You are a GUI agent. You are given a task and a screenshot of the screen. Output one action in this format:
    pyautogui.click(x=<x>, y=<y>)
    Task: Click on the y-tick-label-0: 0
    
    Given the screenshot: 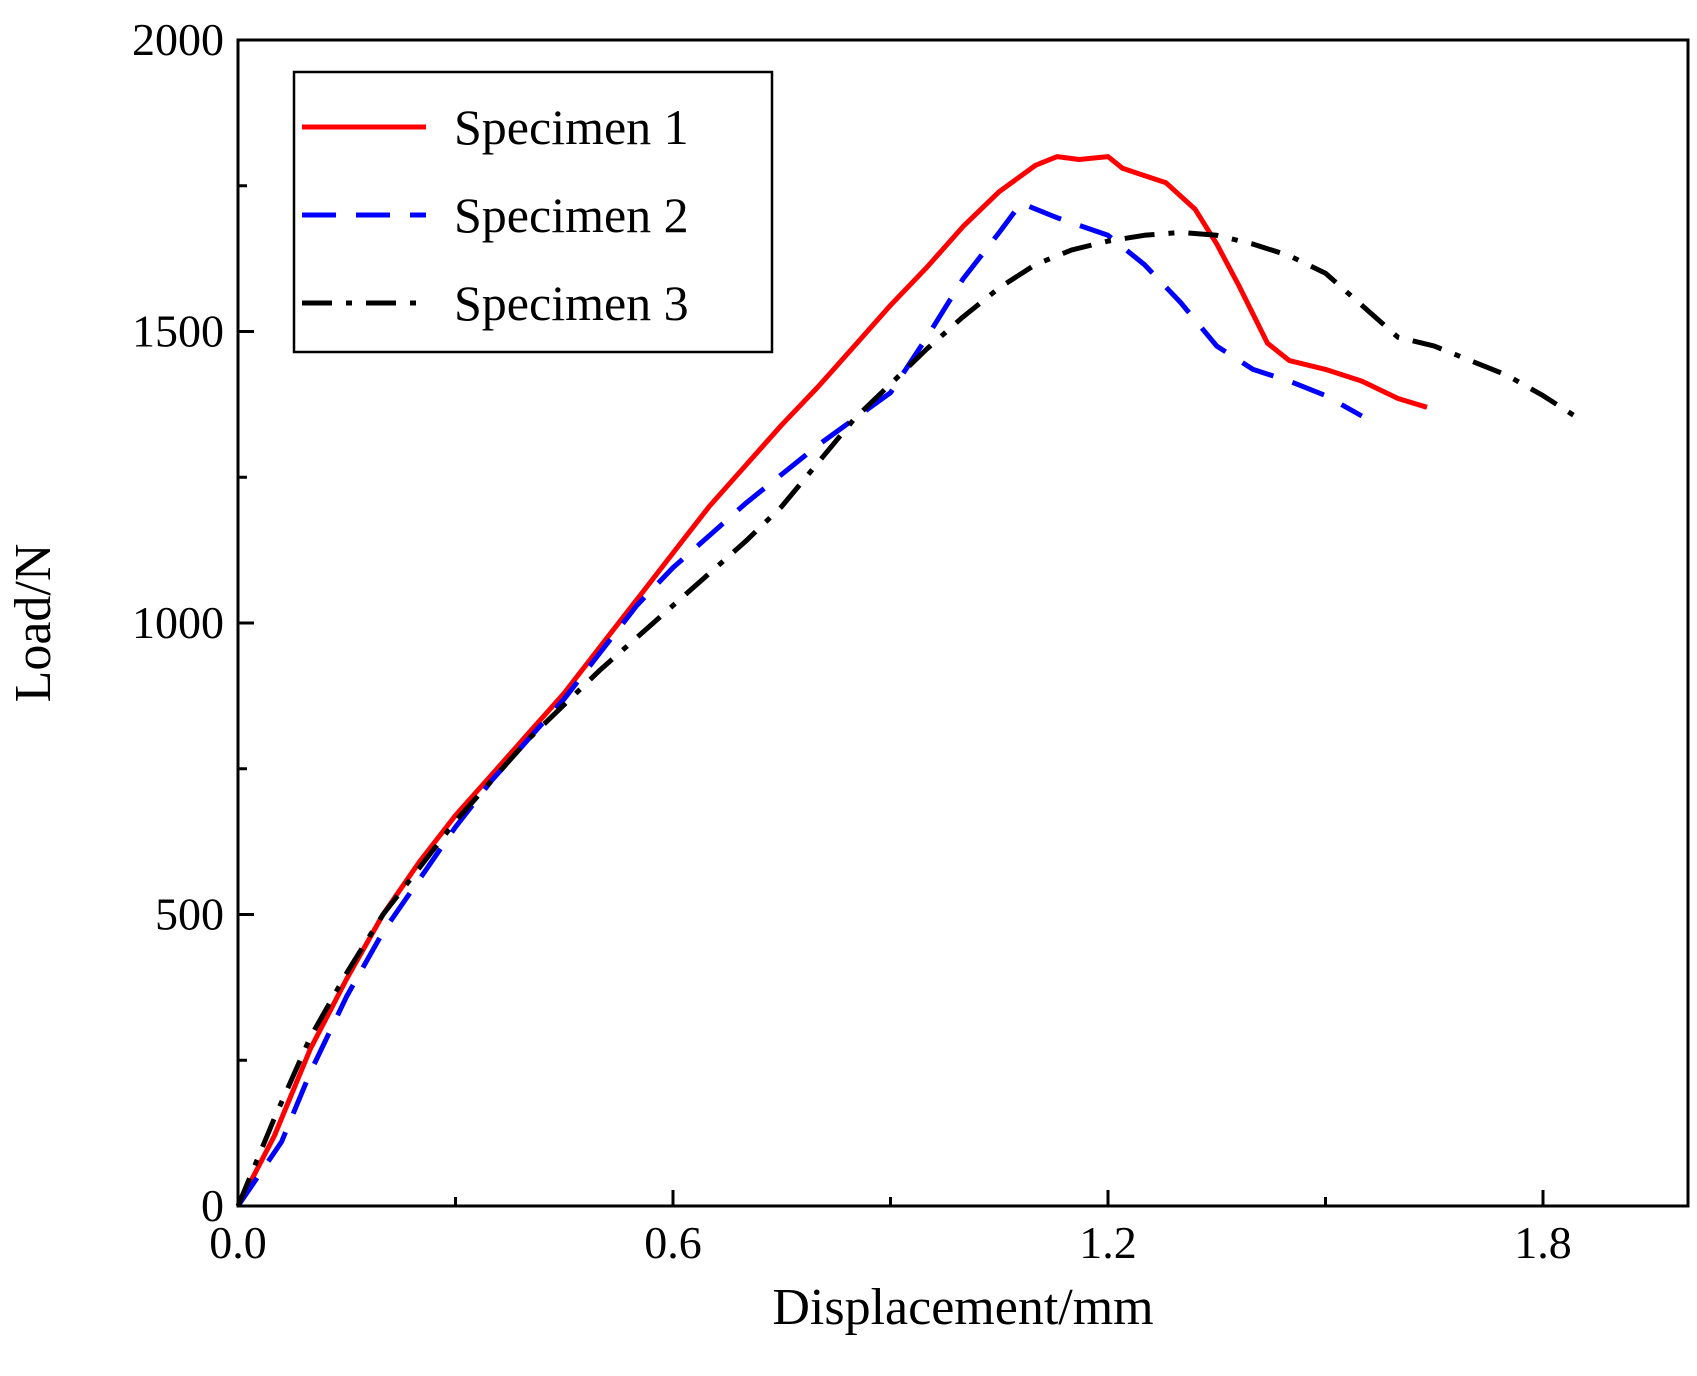 What is the action you would take?
    pyautogui.click(x=212, y=1205)
    